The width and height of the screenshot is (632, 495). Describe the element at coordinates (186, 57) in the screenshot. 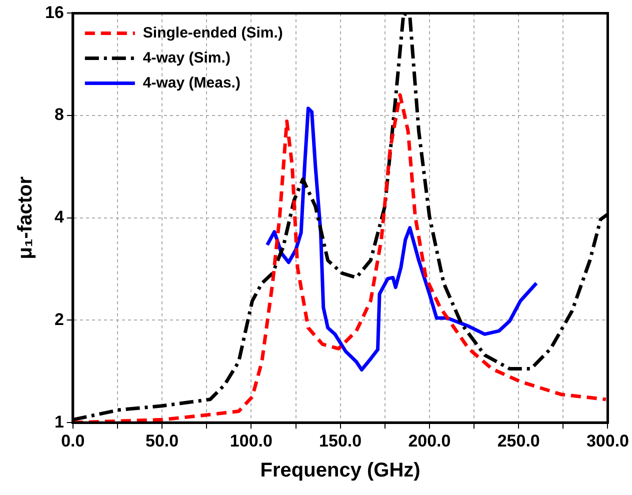

I see `legend-label: 4-way (Sim.)` at that location.